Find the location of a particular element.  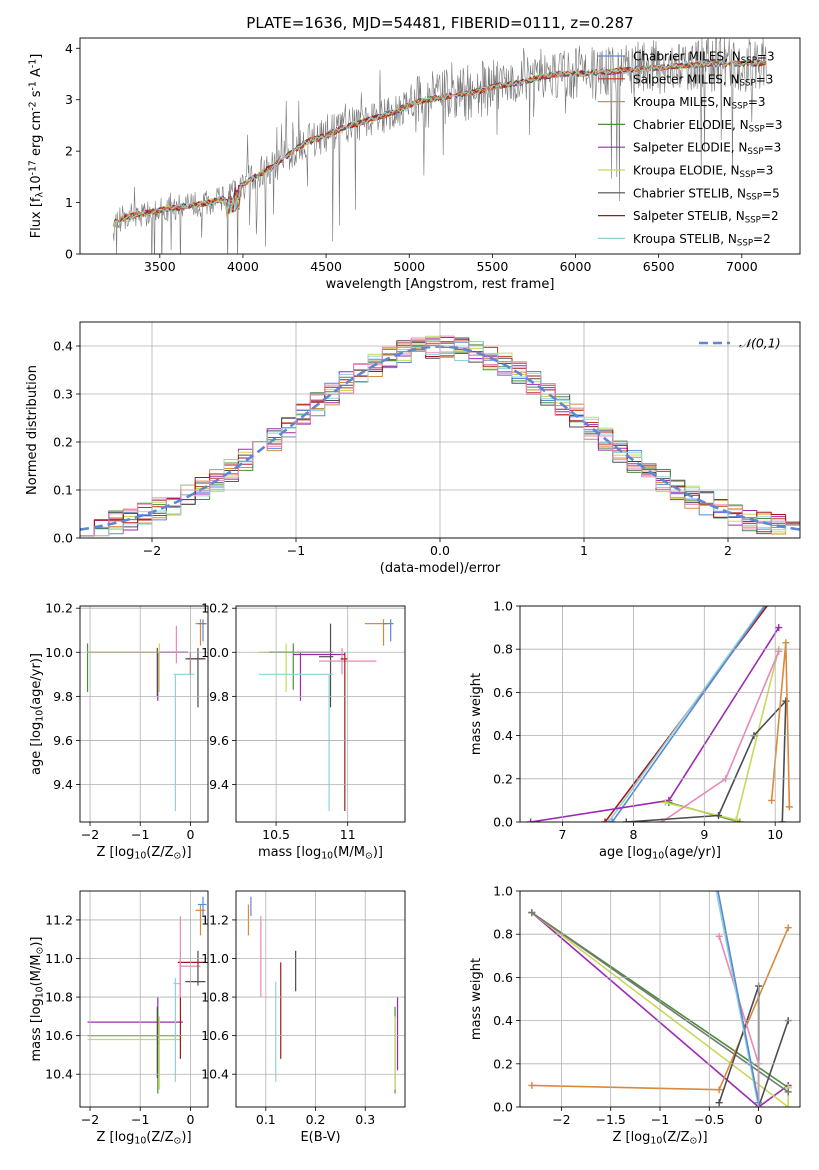

y-tick-label: 10.6 is located at coordinates (59, 1035).